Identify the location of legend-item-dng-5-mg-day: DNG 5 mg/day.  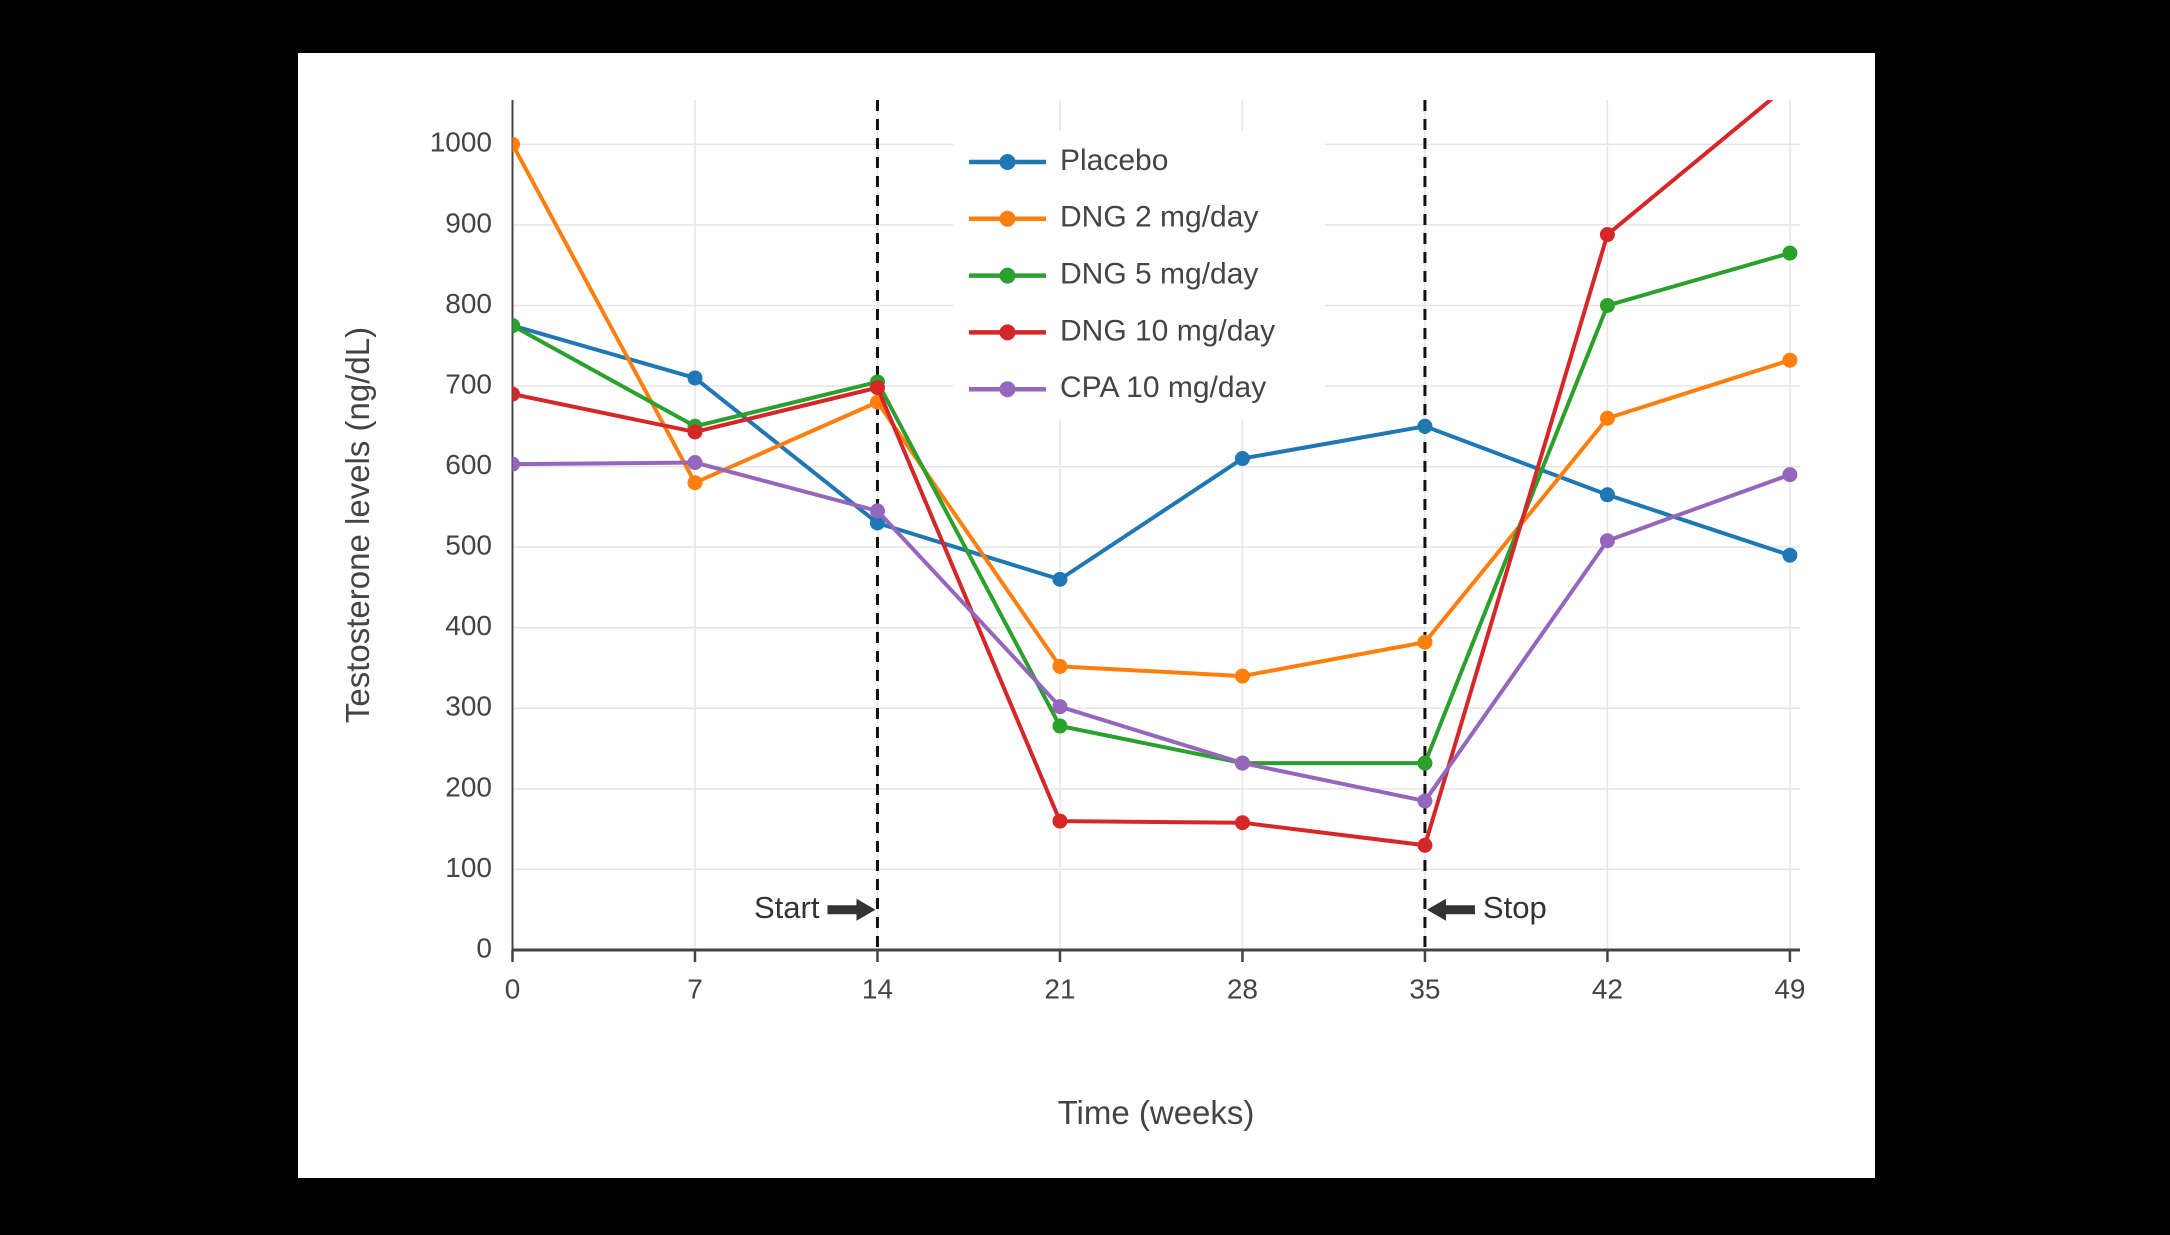
(1113, 274).